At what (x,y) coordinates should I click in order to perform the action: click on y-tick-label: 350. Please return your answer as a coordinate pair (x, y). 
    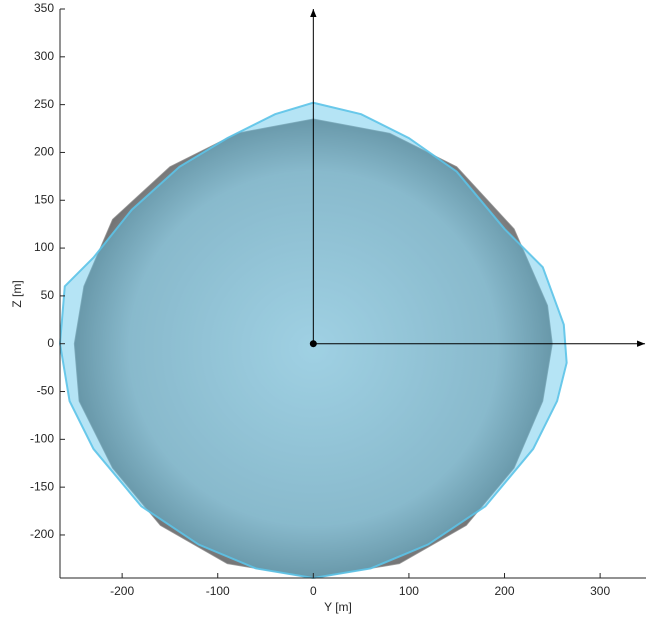
    Looking at the image, I should click on (44, 8).